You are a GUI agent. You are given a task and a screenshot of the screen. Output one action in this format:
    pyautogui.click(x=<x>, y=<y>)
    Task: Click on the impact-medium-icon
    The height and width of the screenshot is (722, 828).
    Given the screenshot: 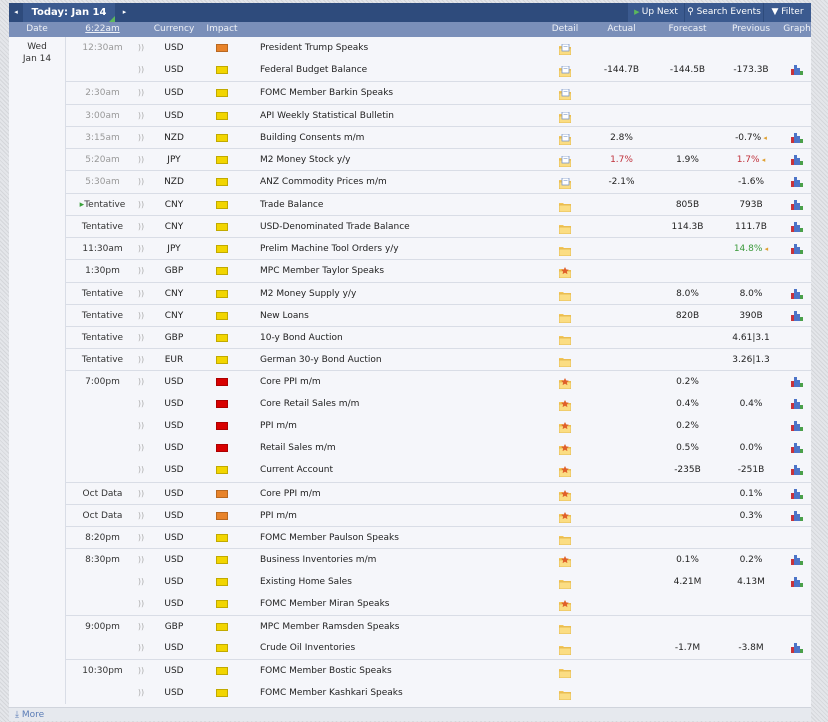 What is the action you would take?
    pyautogui.click(x=222, y=515)
    